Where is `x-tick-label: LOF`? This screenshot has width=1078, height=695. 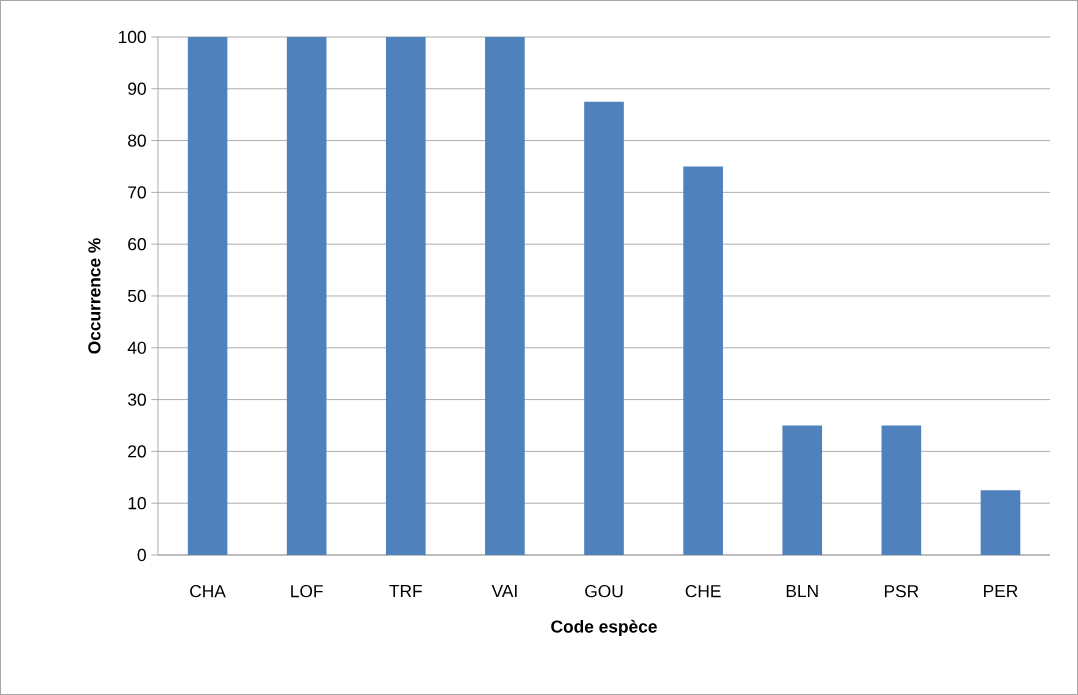
x-tick-label: LOF is located at coordinates (307, 591).